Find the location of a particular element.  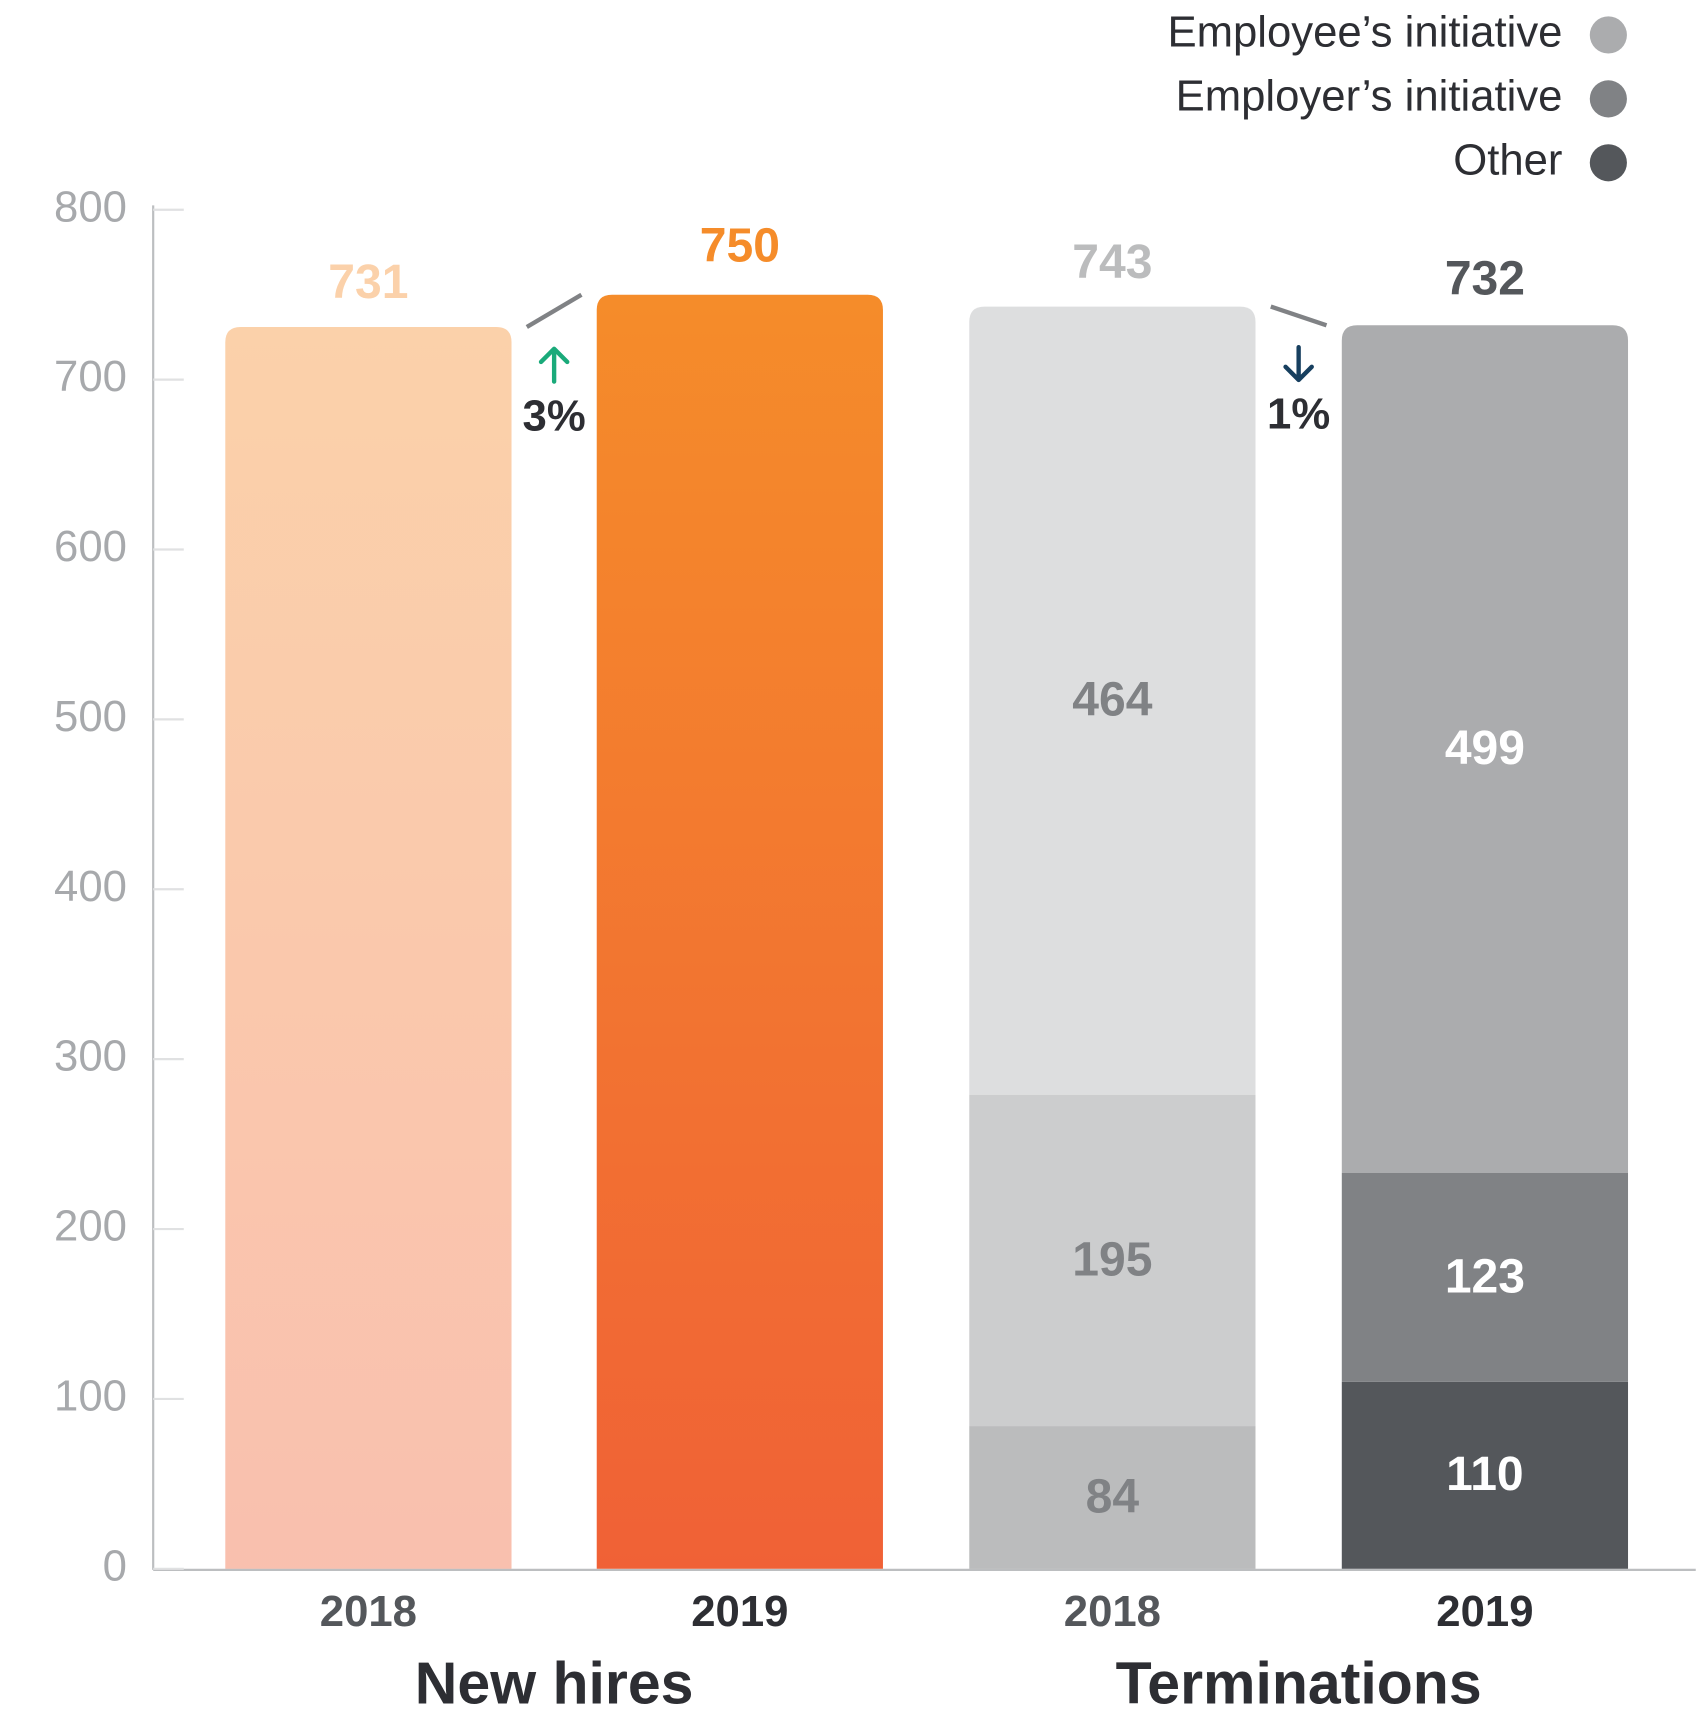

y-tick-label: 400 is located at coordinates (90, 886).